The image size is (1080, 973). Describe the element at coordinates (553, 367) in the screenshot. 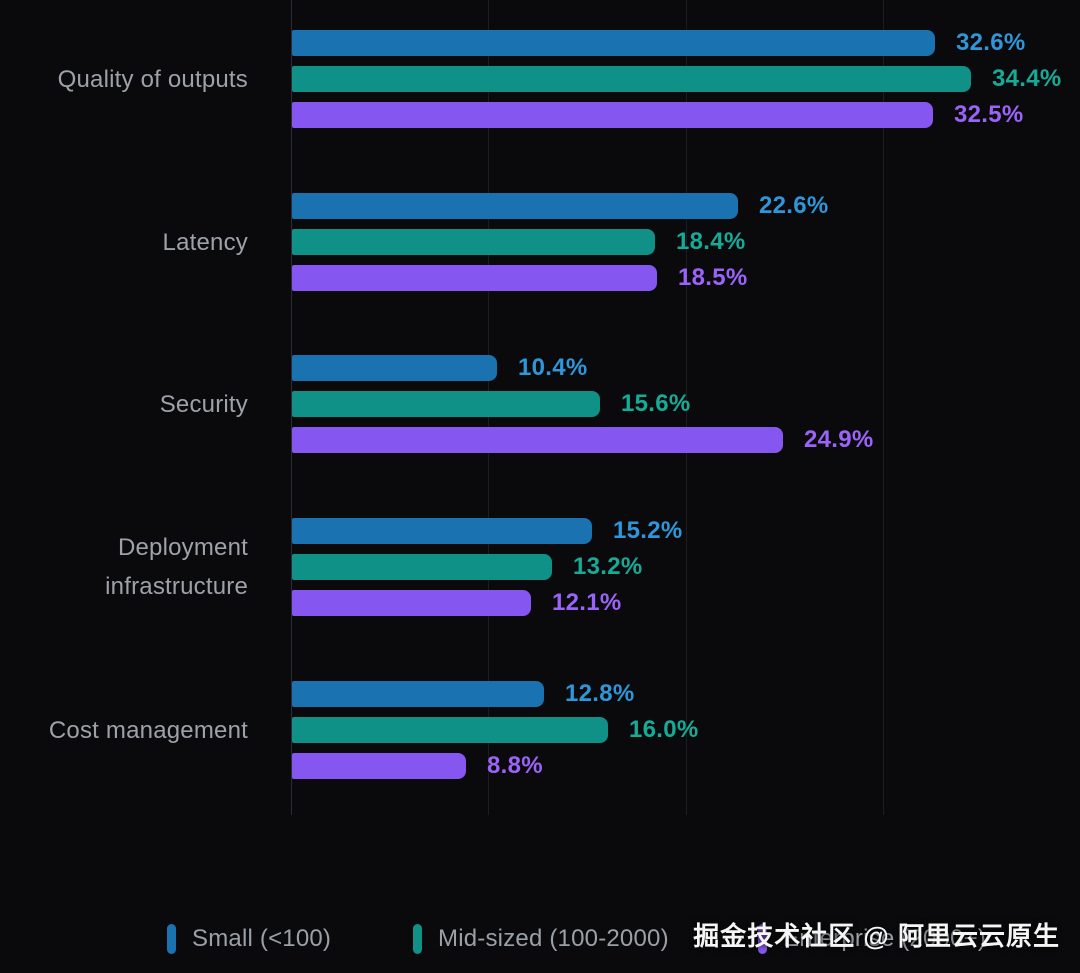

I see `value-label: 10.4%` at that location.